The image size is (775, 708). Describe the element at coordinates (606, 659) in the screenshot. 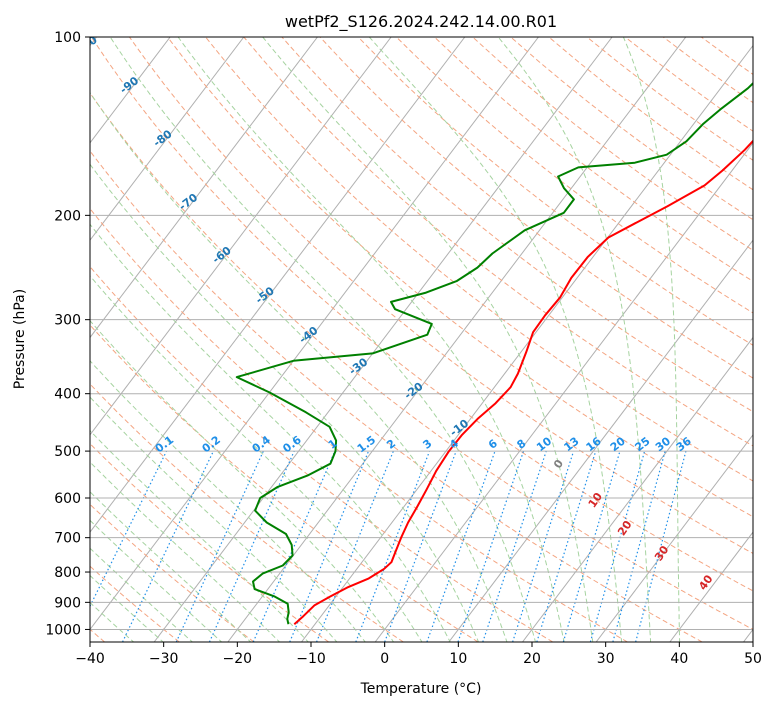

I see `x-tick-label: 30` at that location.